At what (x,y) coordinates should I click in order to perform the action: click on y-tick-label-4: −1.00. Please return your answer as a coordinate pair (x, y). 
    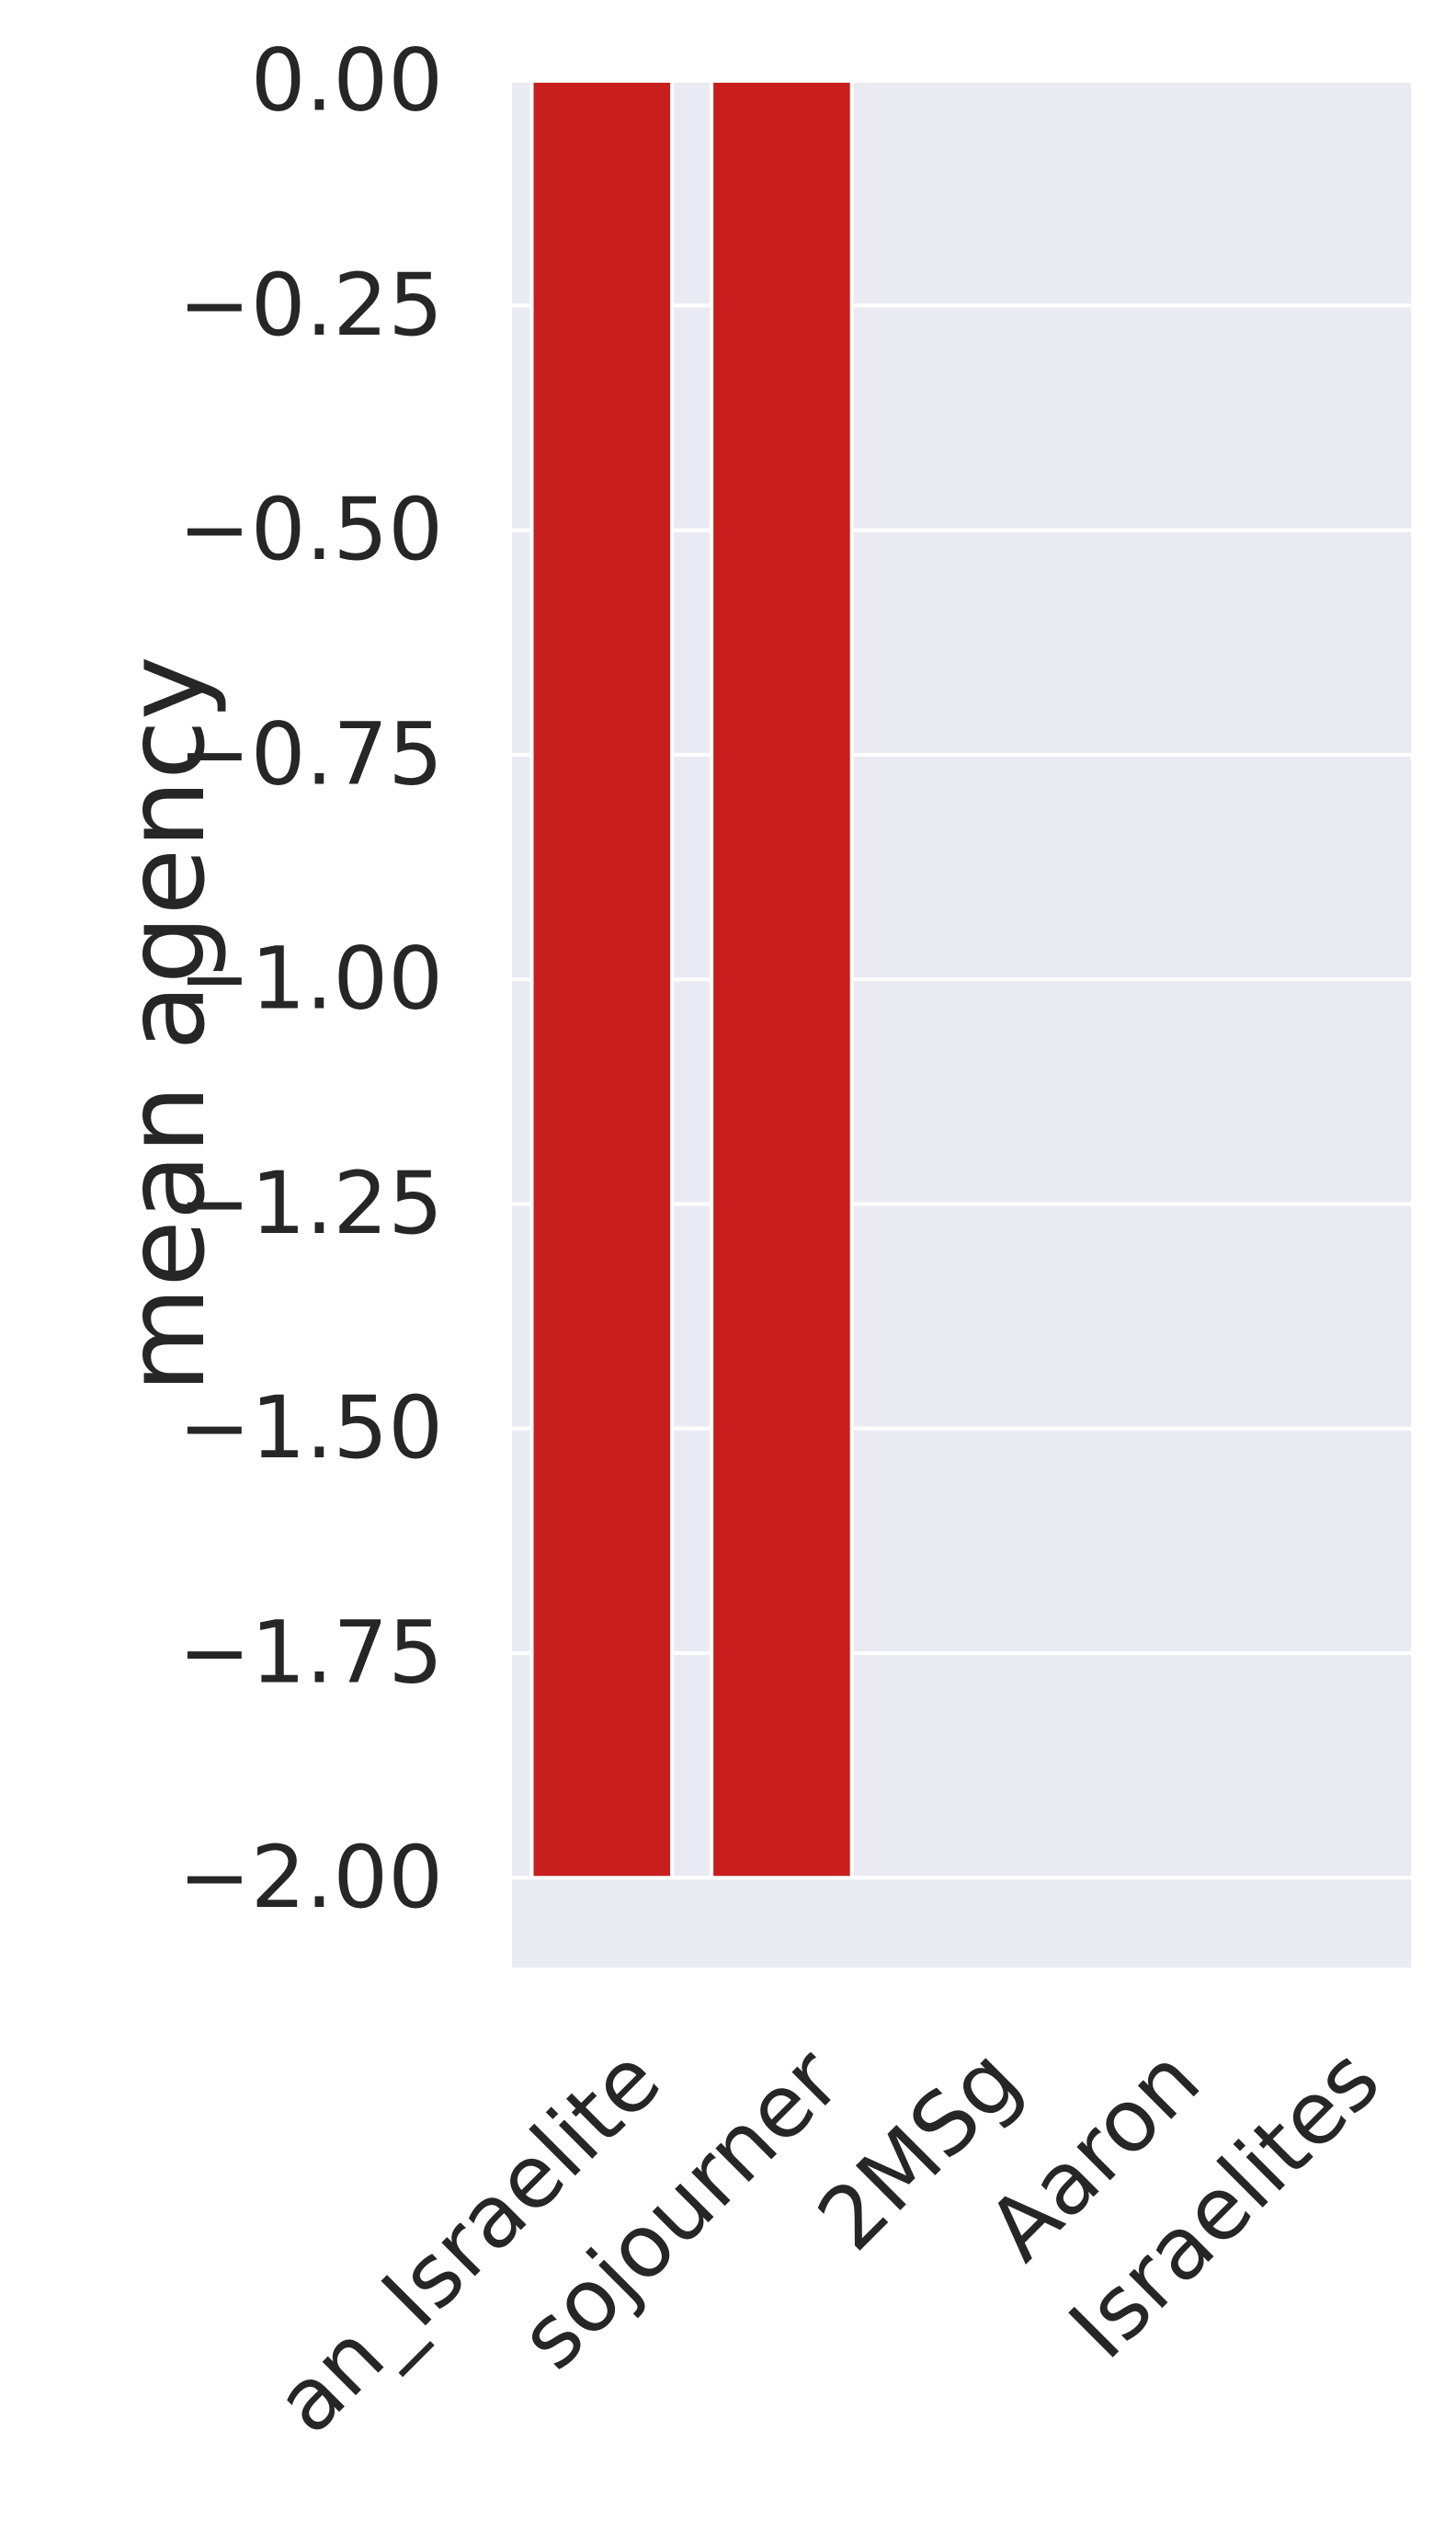
    Looking at the image, I should click on (310, 980).